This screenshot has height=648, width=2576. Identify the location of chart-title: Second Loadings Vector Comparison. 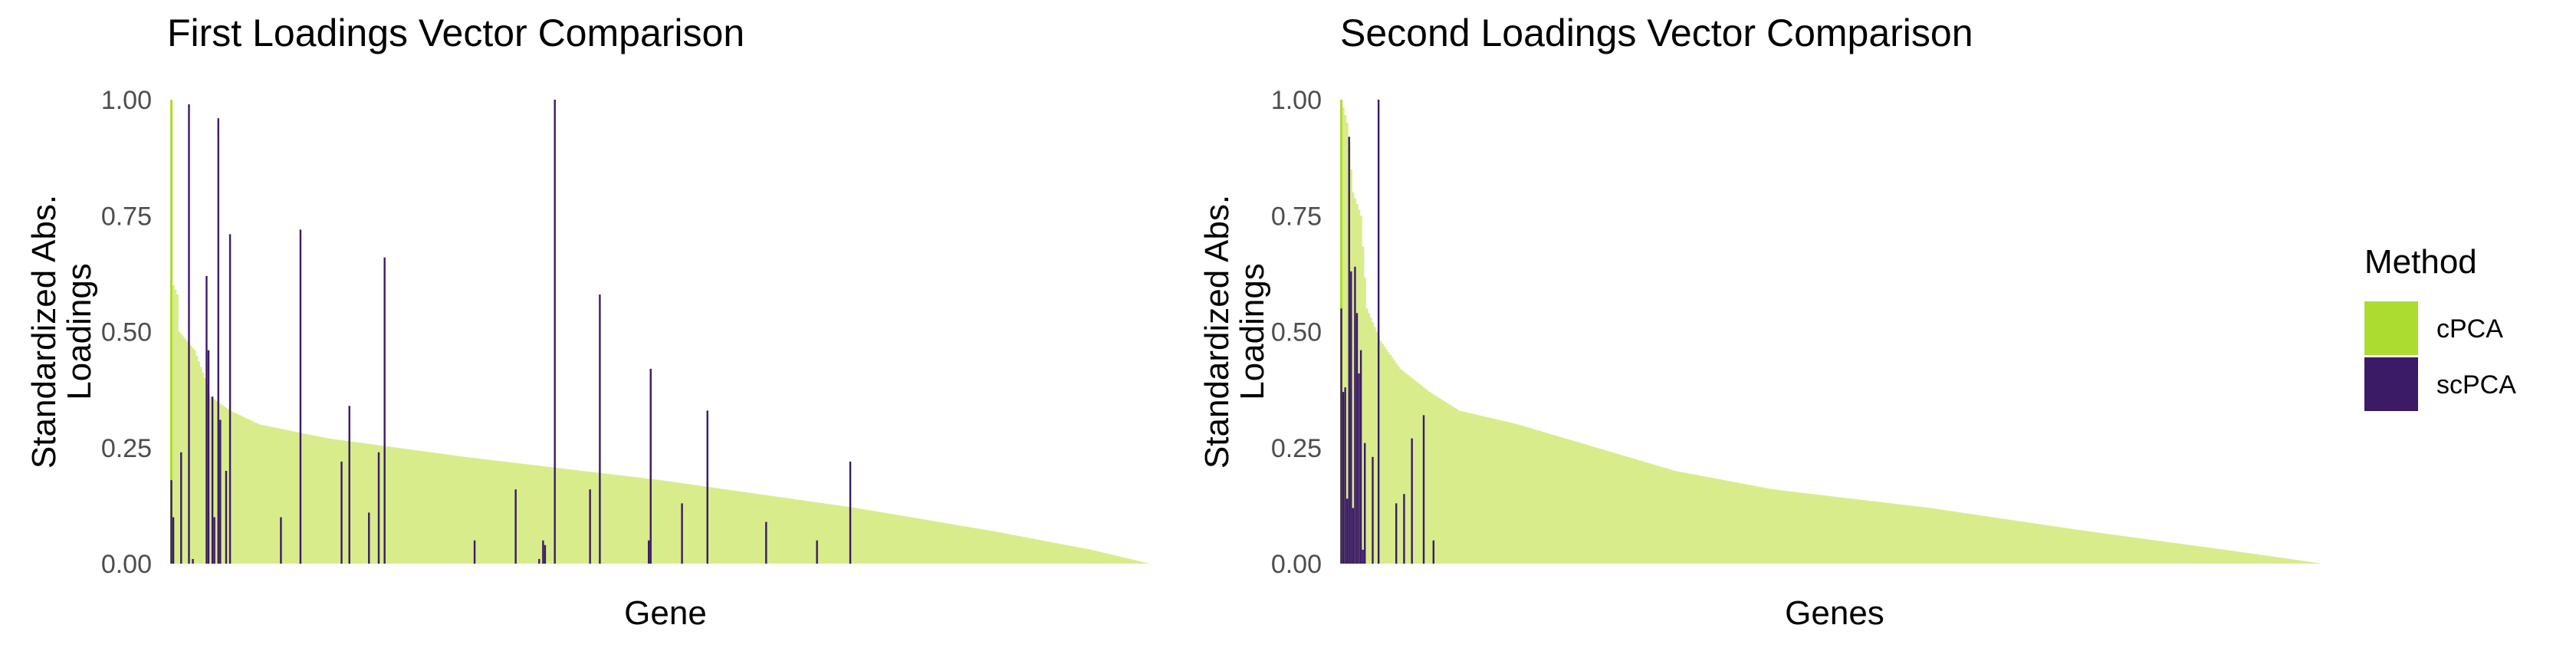
(1657, 33).